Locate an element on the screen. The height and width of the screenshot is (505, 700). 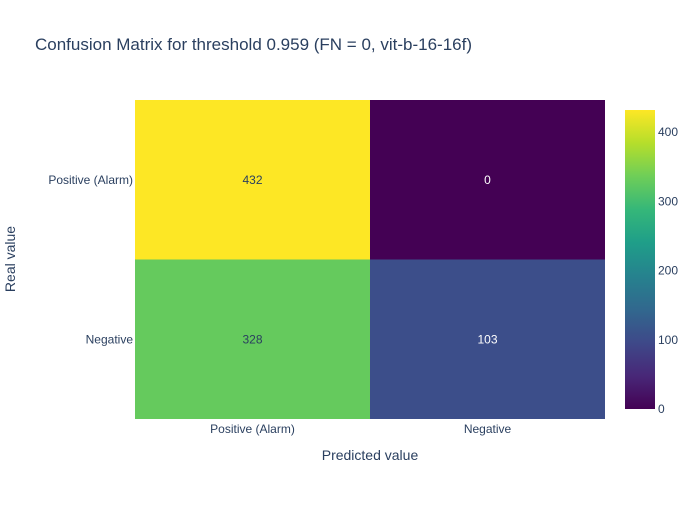
colorbar-tick-label: 100 is located at coordinates (668, 340).